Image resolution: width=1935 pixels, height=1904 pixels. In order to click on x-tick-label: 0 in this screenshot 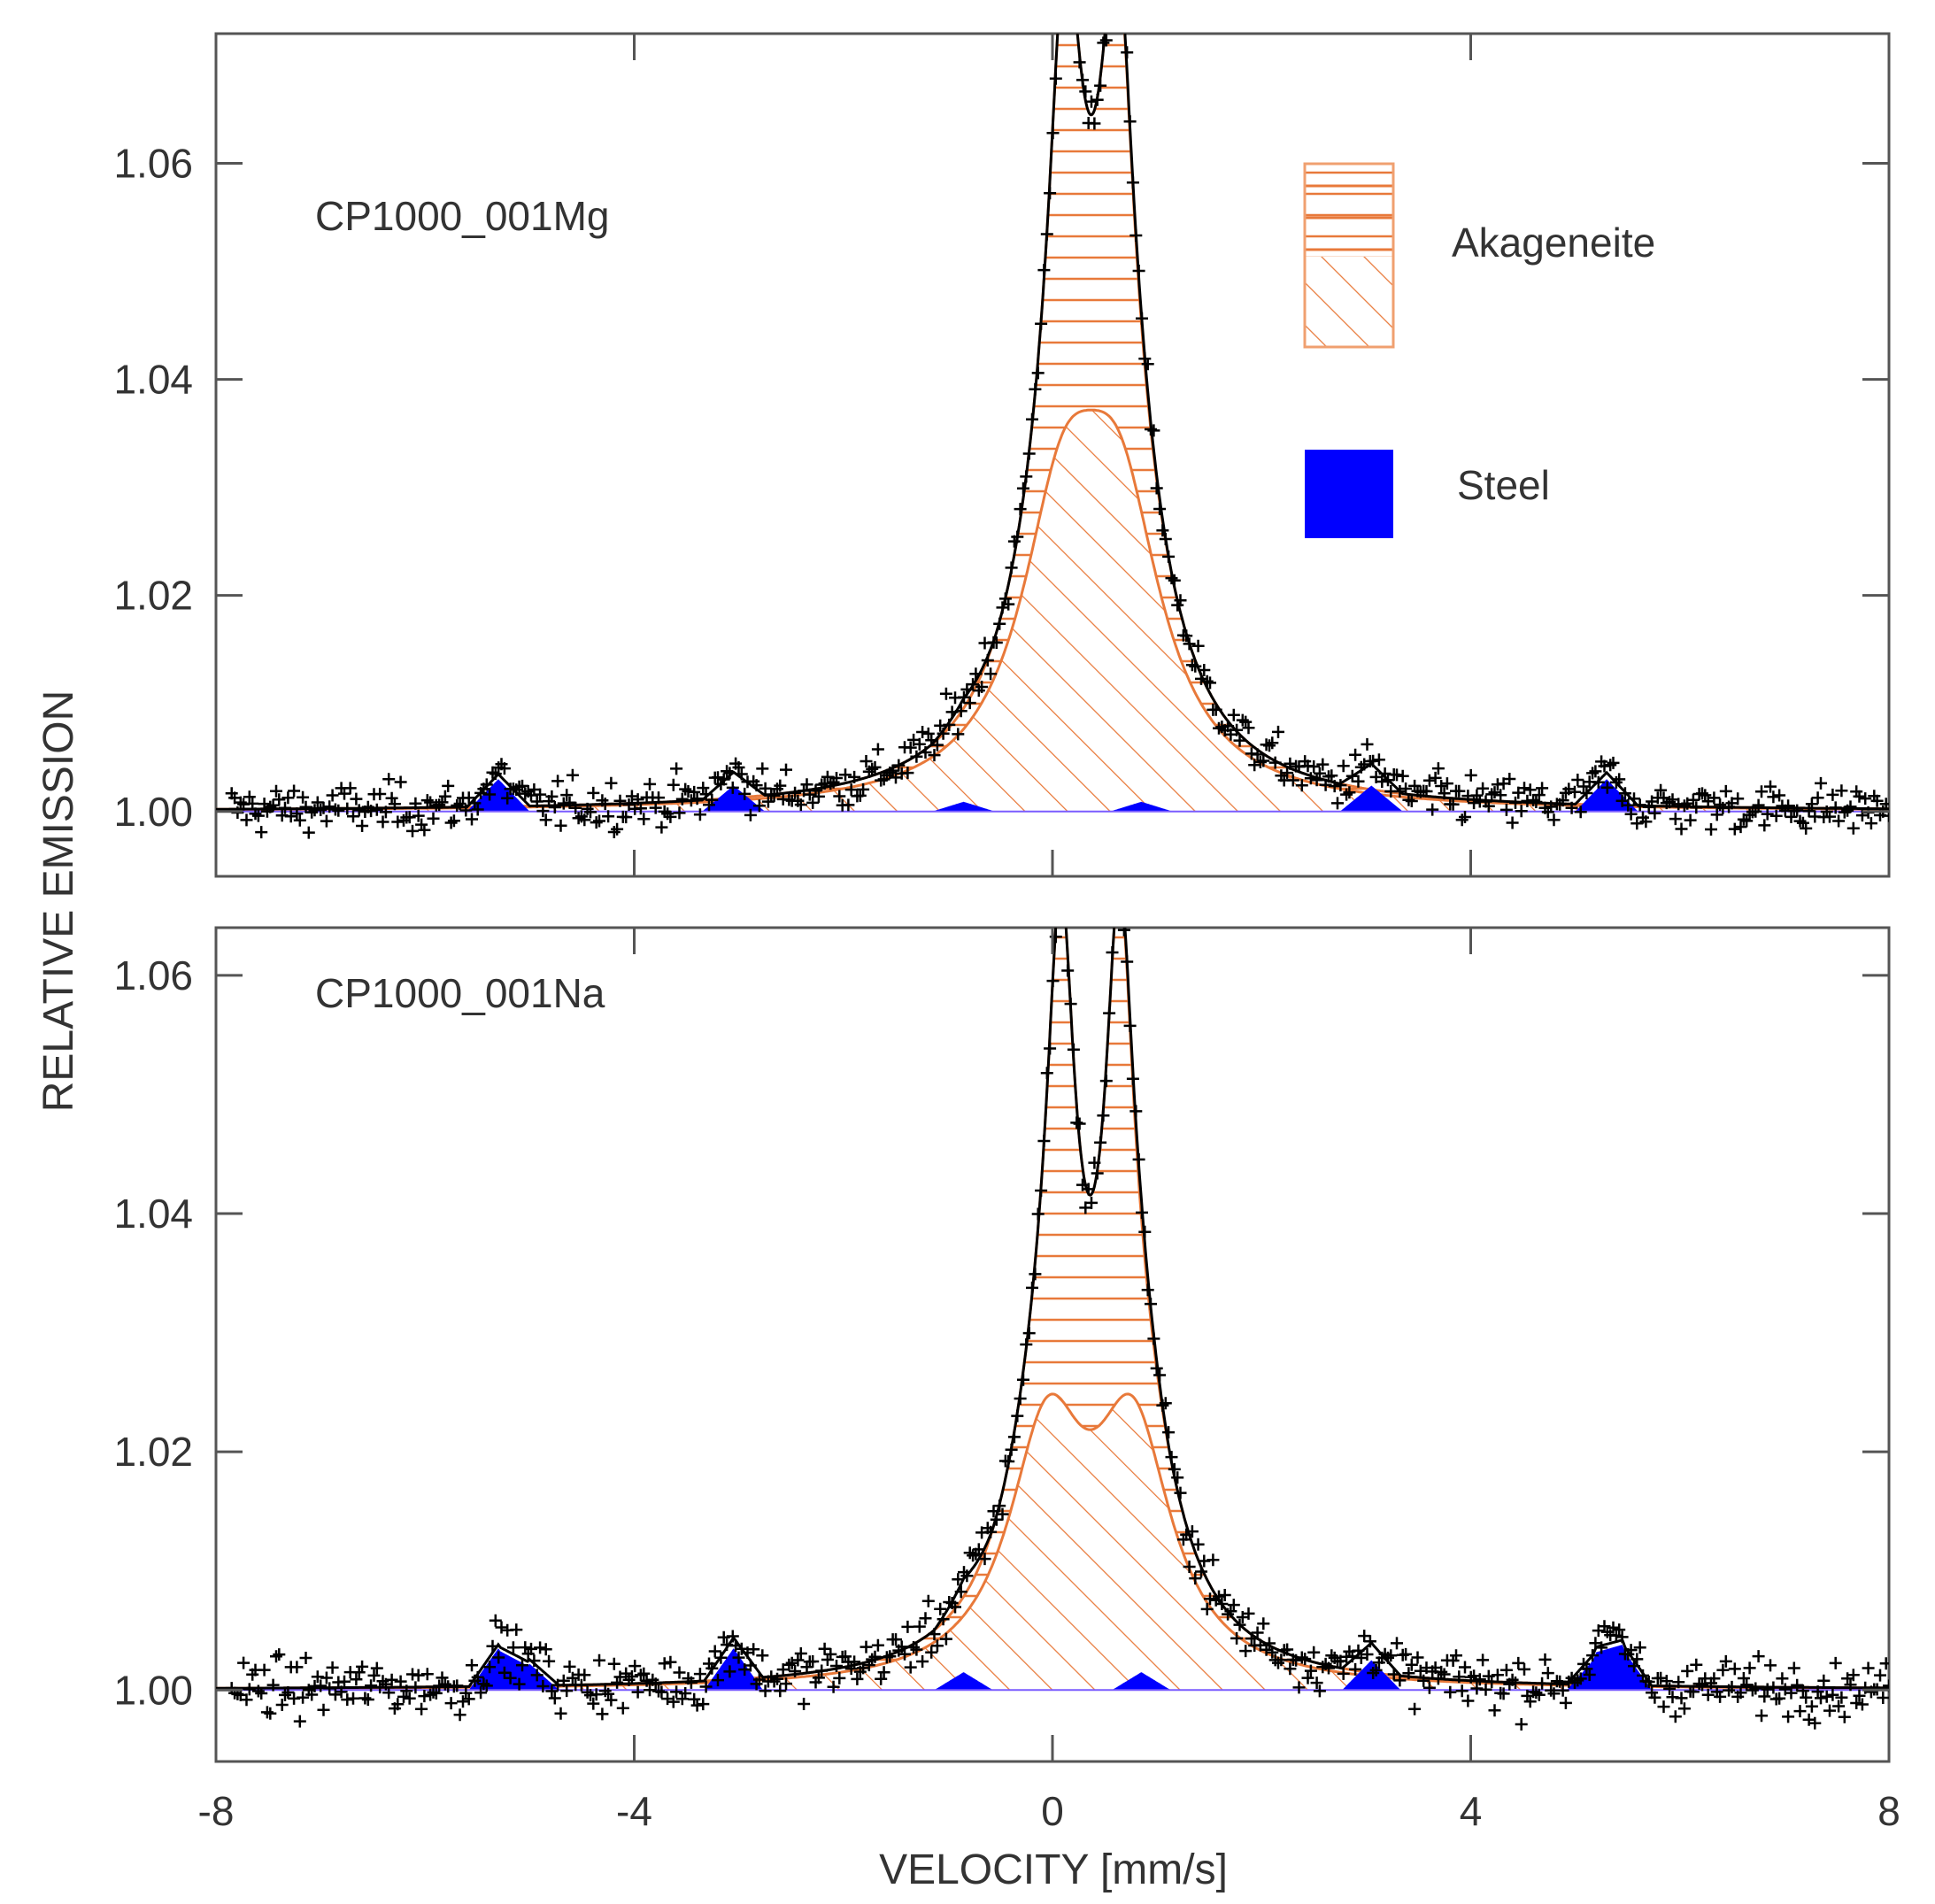, I will do `click(1052, 1811)`.